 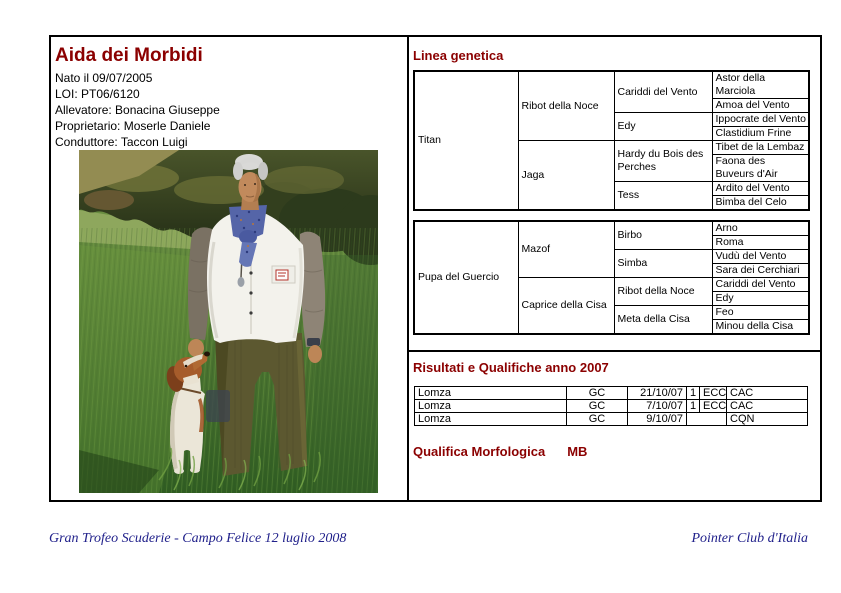 I want to click on result-cell: CQN, so click(x=767, y=419).